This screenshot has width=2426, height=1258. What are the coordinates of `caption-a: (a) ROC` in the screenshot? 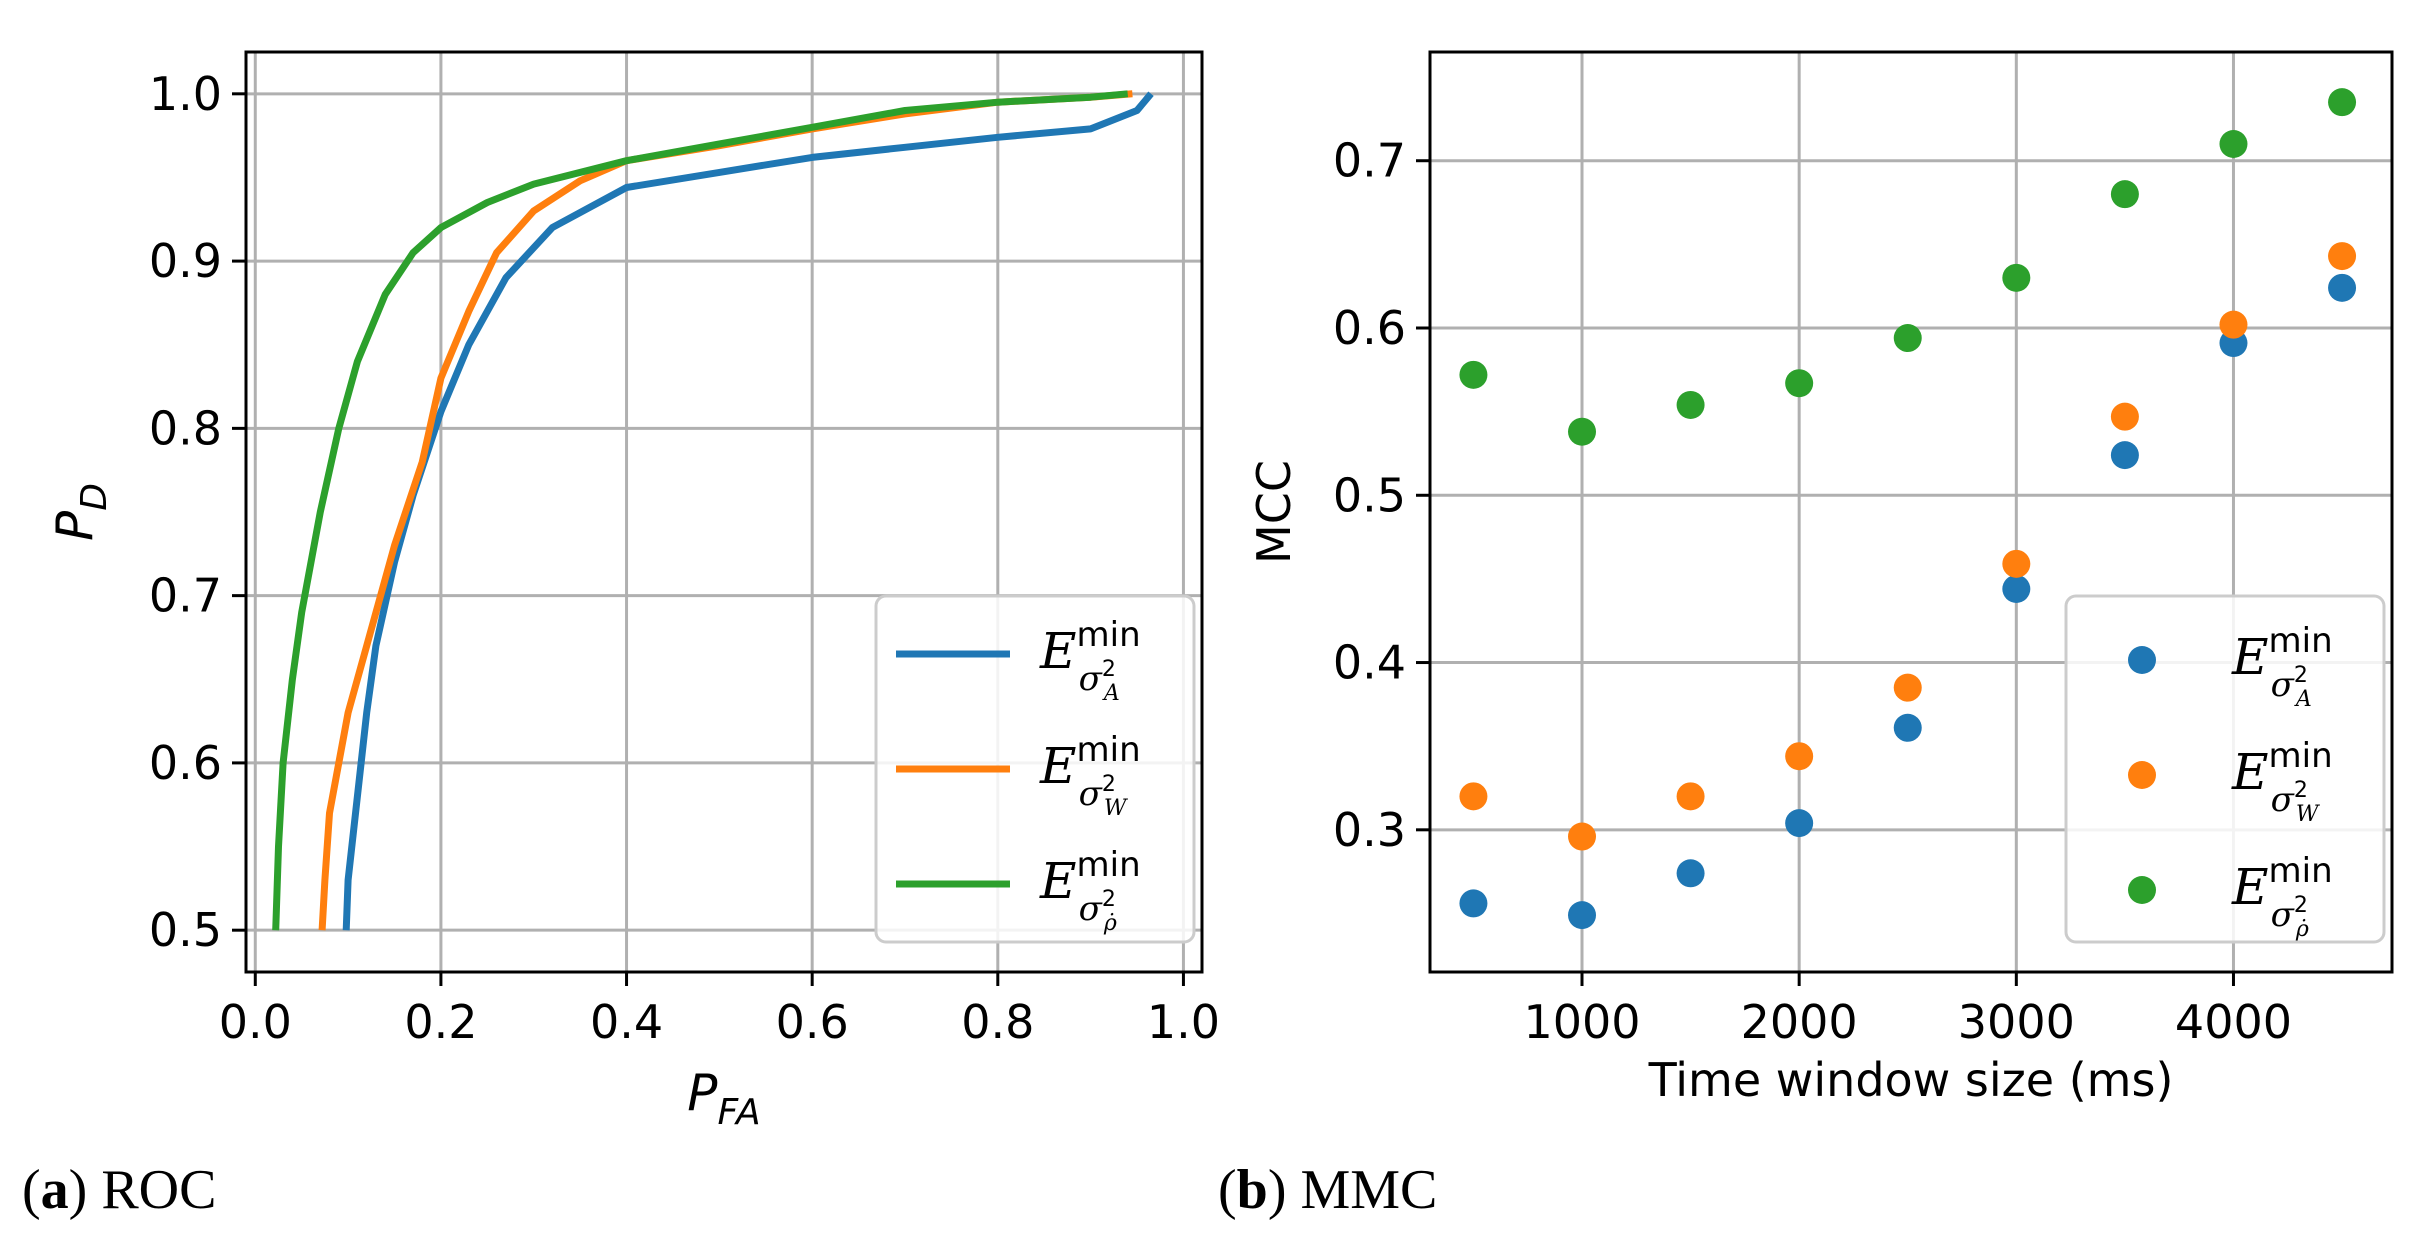 It's located at (119, 1190).